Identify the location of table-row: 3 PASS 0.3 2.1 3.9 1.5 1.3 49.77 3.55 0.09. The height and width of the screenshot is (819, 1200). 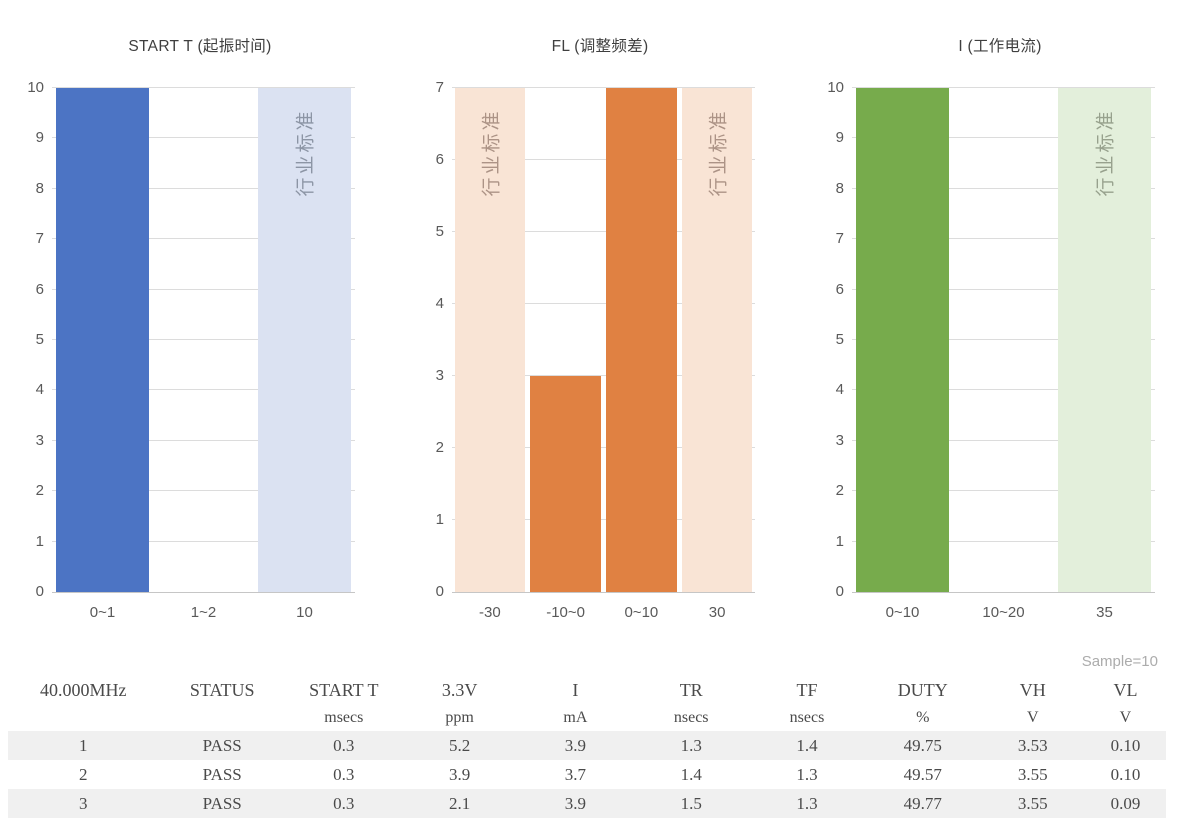
(587, 803).